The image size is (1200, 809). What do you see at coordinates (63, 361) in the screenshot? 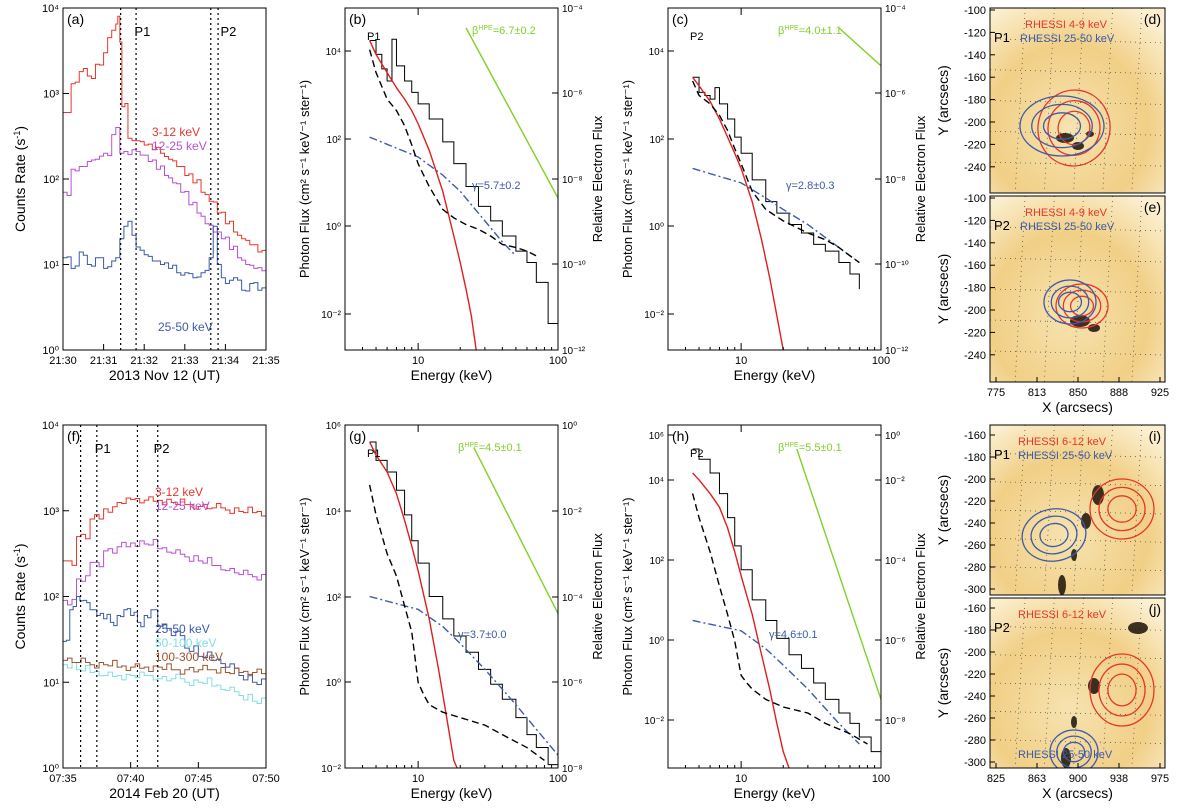
I see `x-tick-label: 21:30` at bounding box center [63, 361].